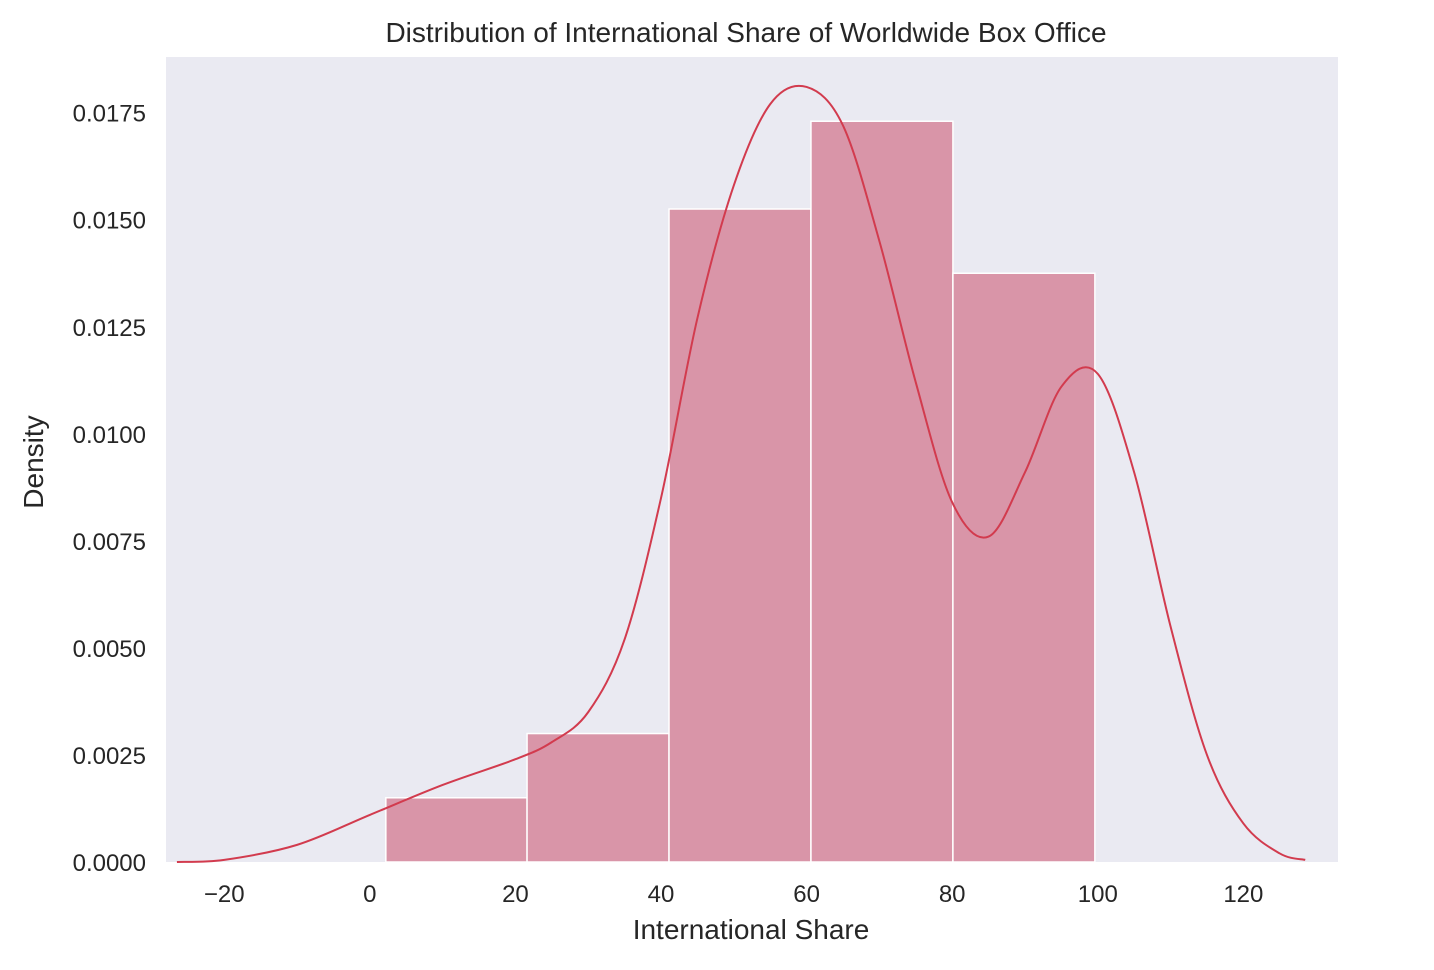 This screenshot has width=1434, height=970. What do you see at coordinates (109, 756) in the screenshot?
I see `y-tick-label: 0.0025` at bounding box center [109, 756].